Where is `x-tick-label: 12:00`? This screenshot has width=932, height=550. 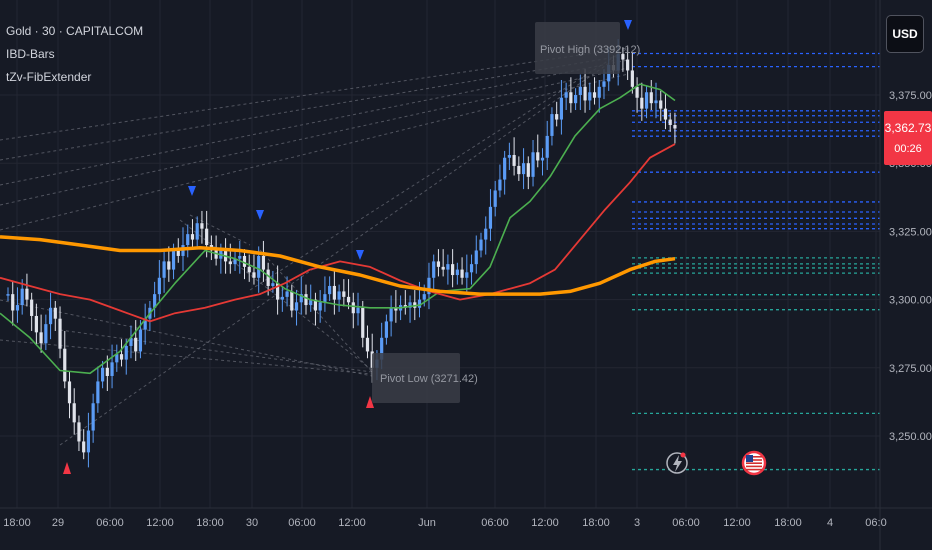 x-tick-label: 12:00 is located at coordinates (352, 523).